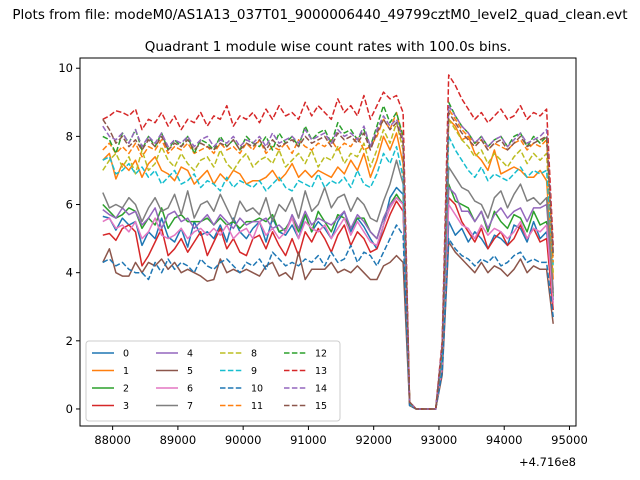 The height and width of the screenshot is (480, 640). I want to click on y-tick-label: 2, so click(69, 341).